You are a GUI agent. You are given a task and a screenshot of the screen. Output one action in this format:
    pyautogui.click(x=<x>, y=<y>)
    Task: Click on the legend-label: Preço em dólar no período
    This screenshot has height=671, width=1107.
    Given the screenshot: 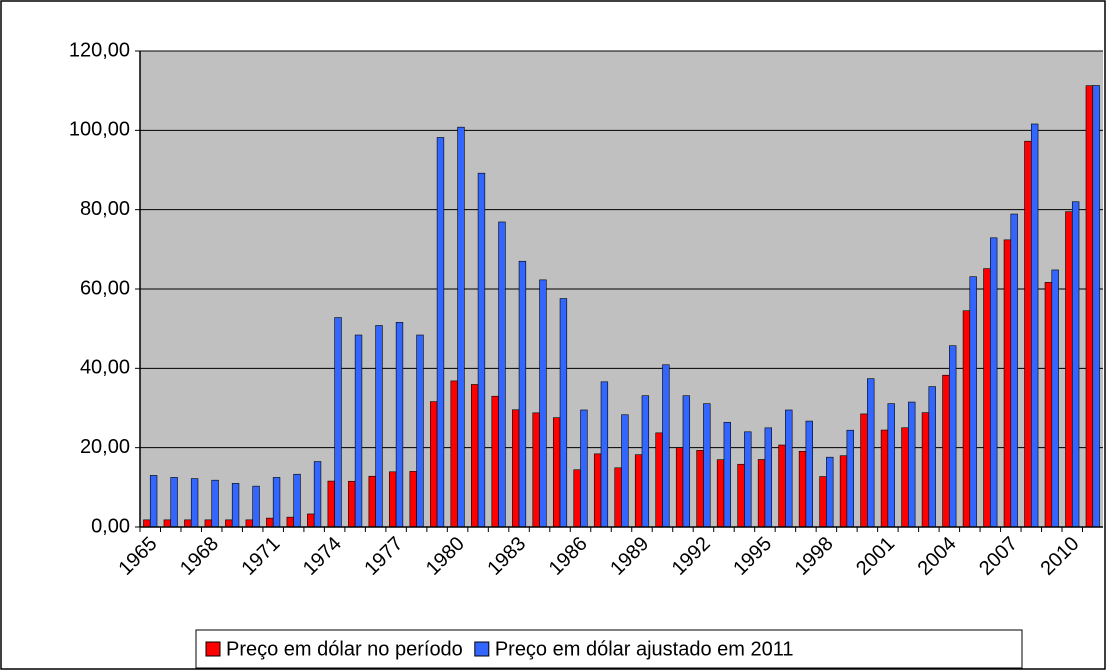 What is the action you would take?
    pyautogui.click(x=344, y=649)
    